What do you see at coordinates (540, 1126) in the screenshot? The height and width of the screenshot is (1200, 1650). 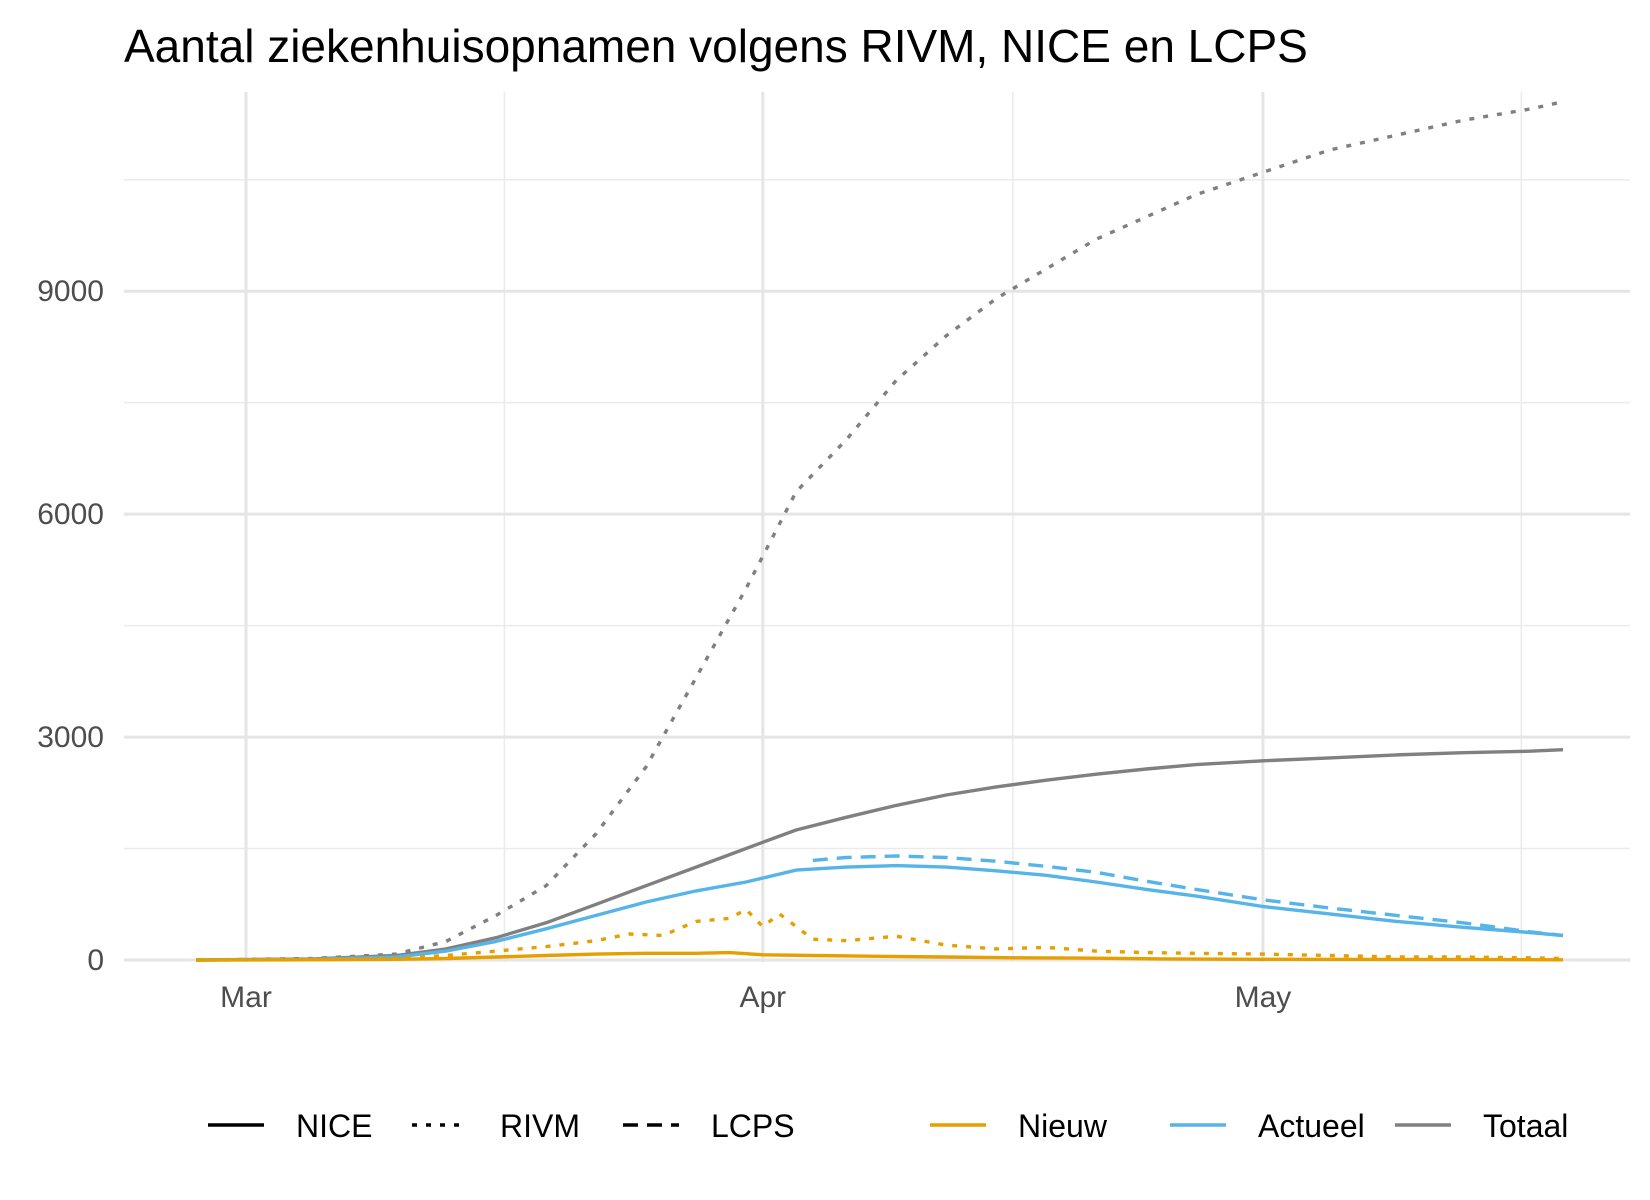 I see `legend-label-rivm: RIVM` at bounding box center [540, 1126].